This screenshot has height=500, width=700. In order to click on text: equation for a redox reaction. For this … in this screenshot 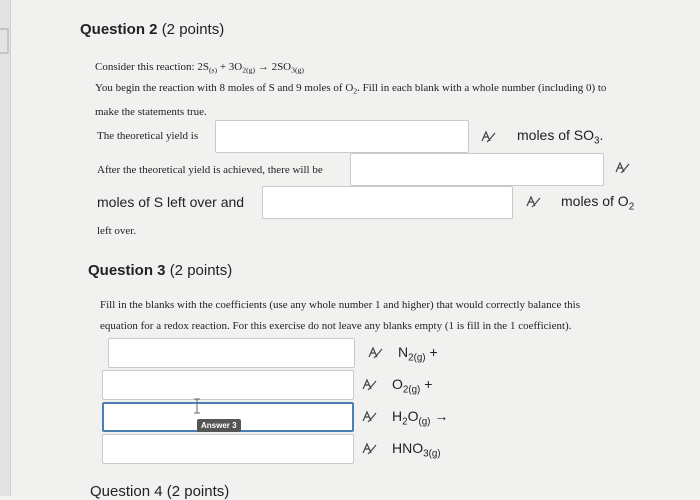, I will do `click(336, 326)`.